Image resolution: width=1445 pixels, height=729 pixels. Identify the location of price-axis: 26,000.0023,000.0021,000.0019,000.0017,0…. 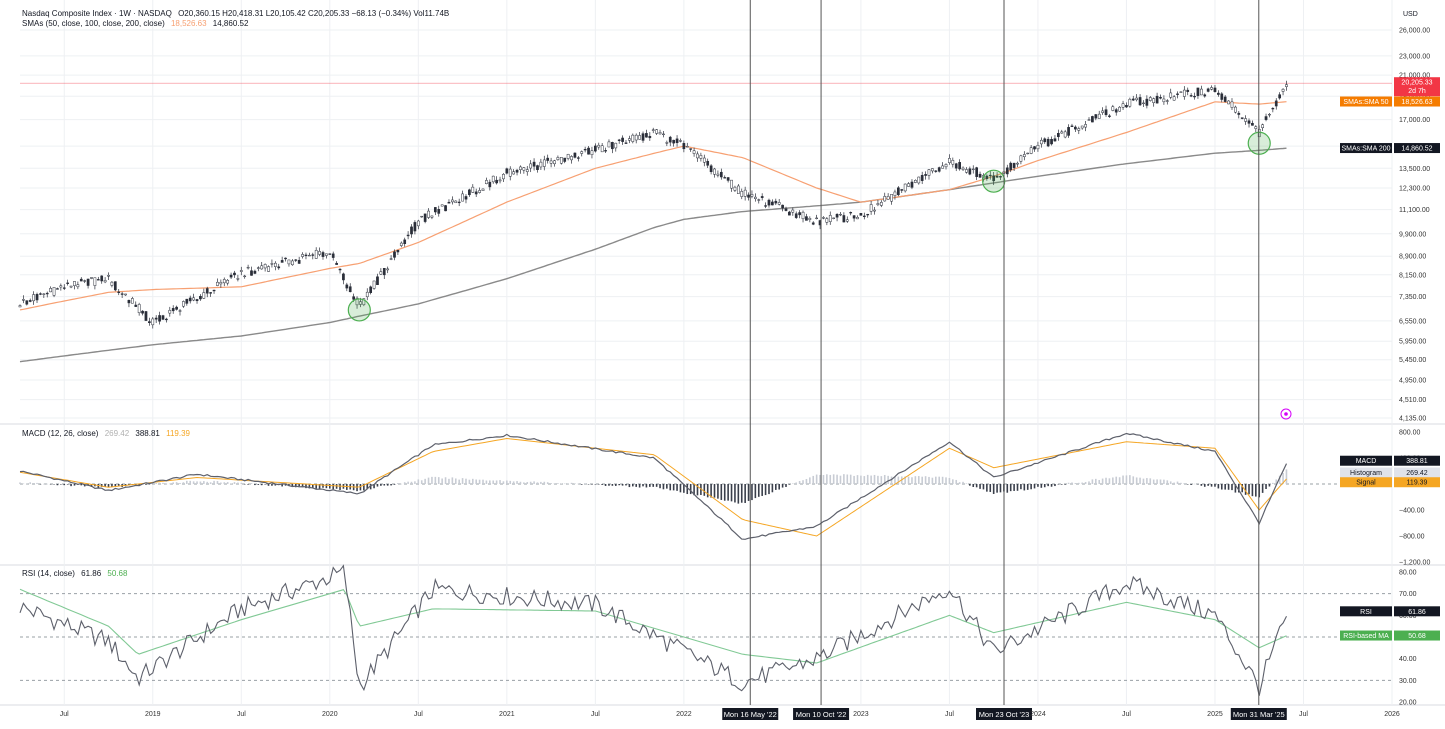
(1390, 367).